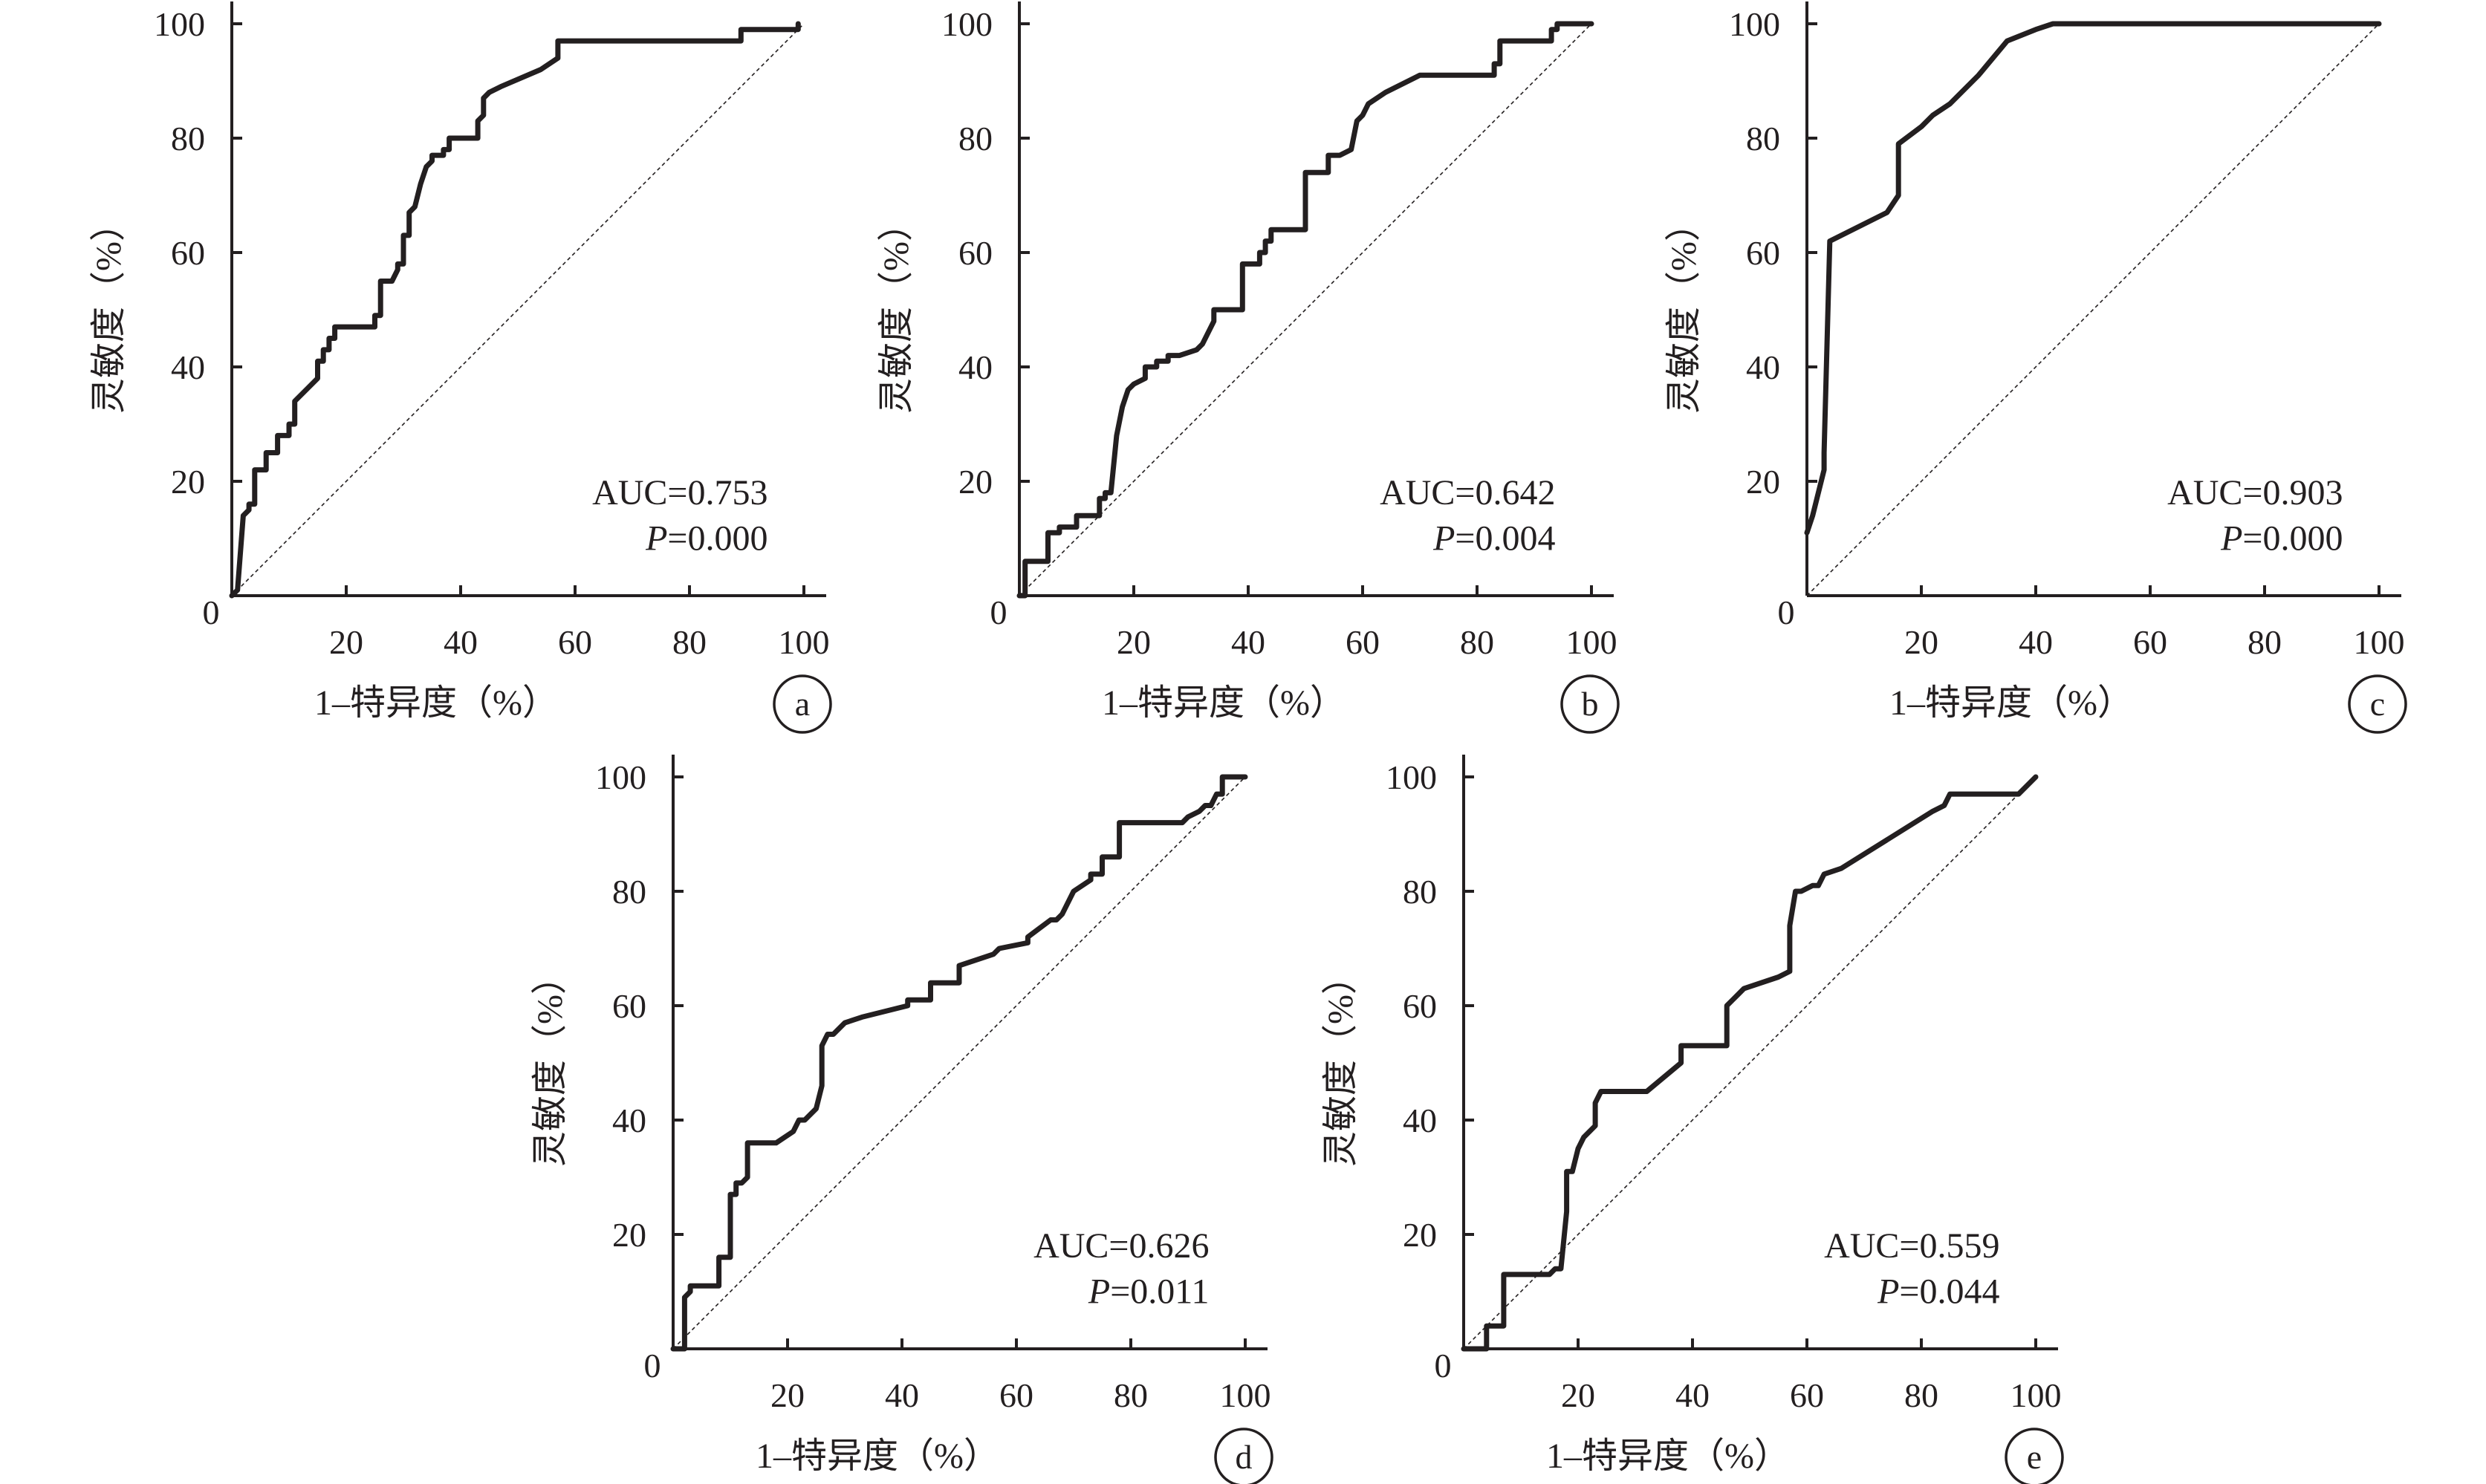  Describe the element at coordinates (1912, 1246) in the screenshot. I see `auc-annotation: AUC=0.559` at that location.